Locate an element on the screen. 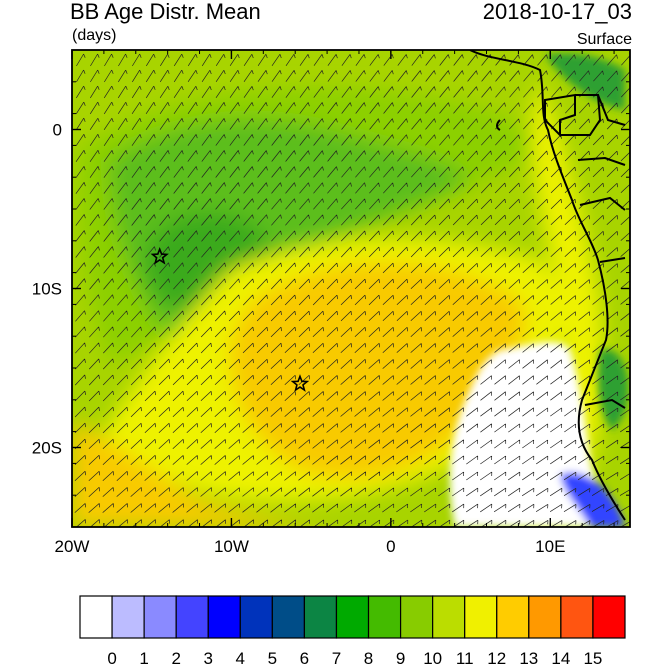 This screenshot has width=650, height=667. field-blue-patch is located at coordinates (592, 499).